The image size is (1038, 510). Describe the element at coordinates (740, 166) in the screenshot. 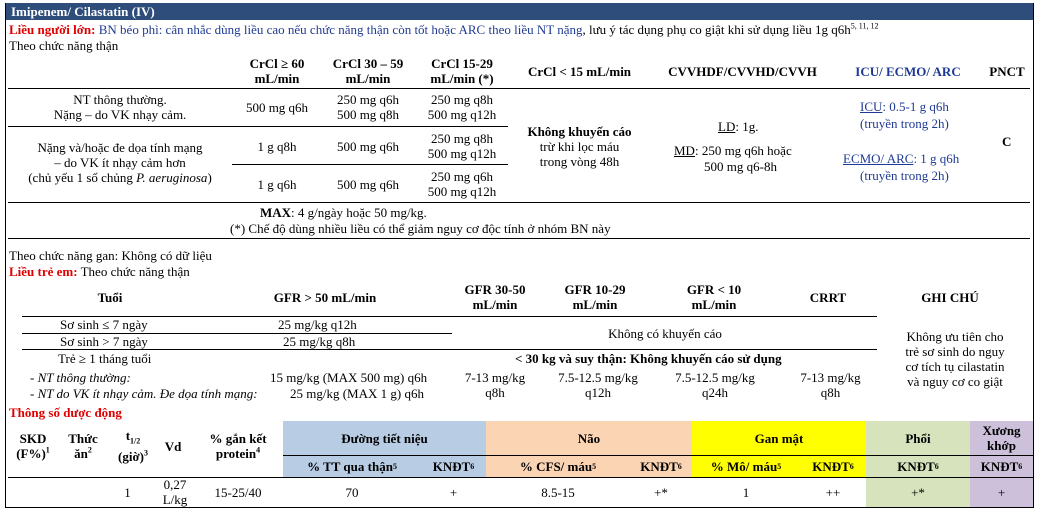

I see `cvvh-maintenance-dose-2: 500 mg q6-8h` at that location.